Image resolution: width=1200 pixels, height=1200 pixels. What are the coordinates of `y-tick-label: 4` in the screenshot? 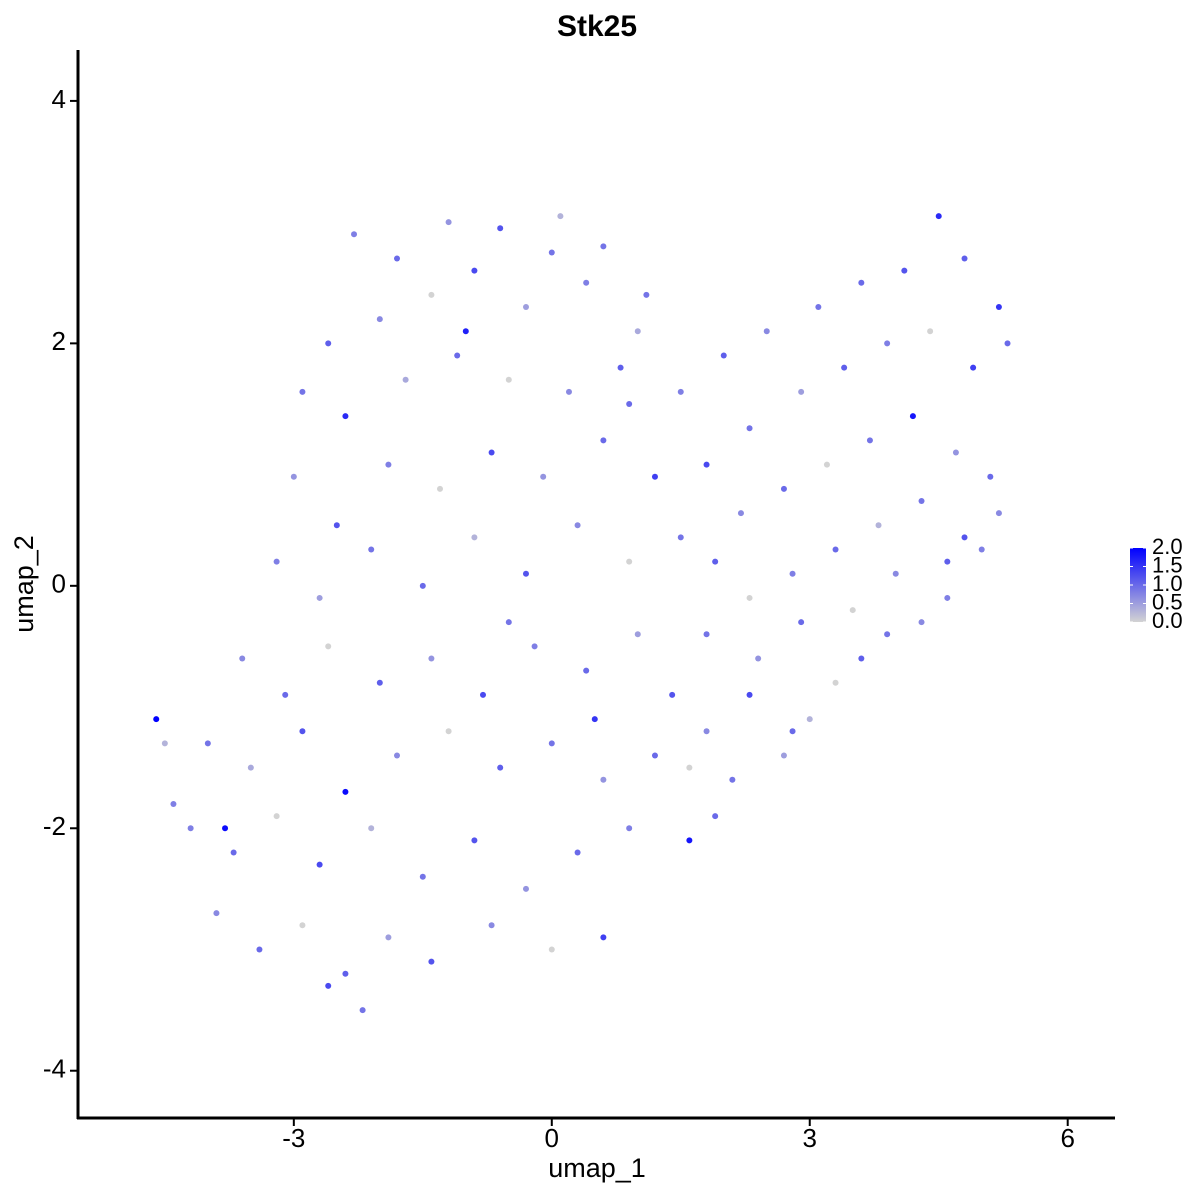 It's located at (59, 99).